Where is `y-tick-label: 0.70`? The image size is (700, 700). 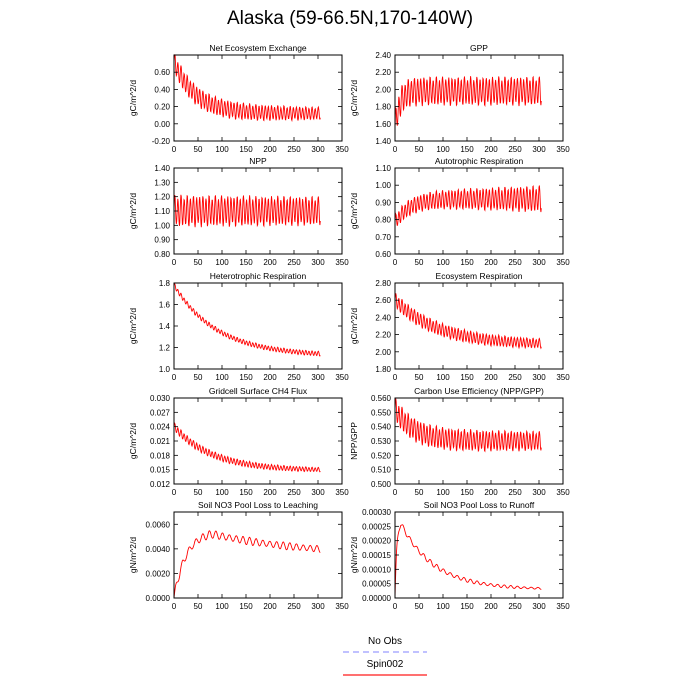 y-tick-label: 0.70 is located at coordinates (383, 237).